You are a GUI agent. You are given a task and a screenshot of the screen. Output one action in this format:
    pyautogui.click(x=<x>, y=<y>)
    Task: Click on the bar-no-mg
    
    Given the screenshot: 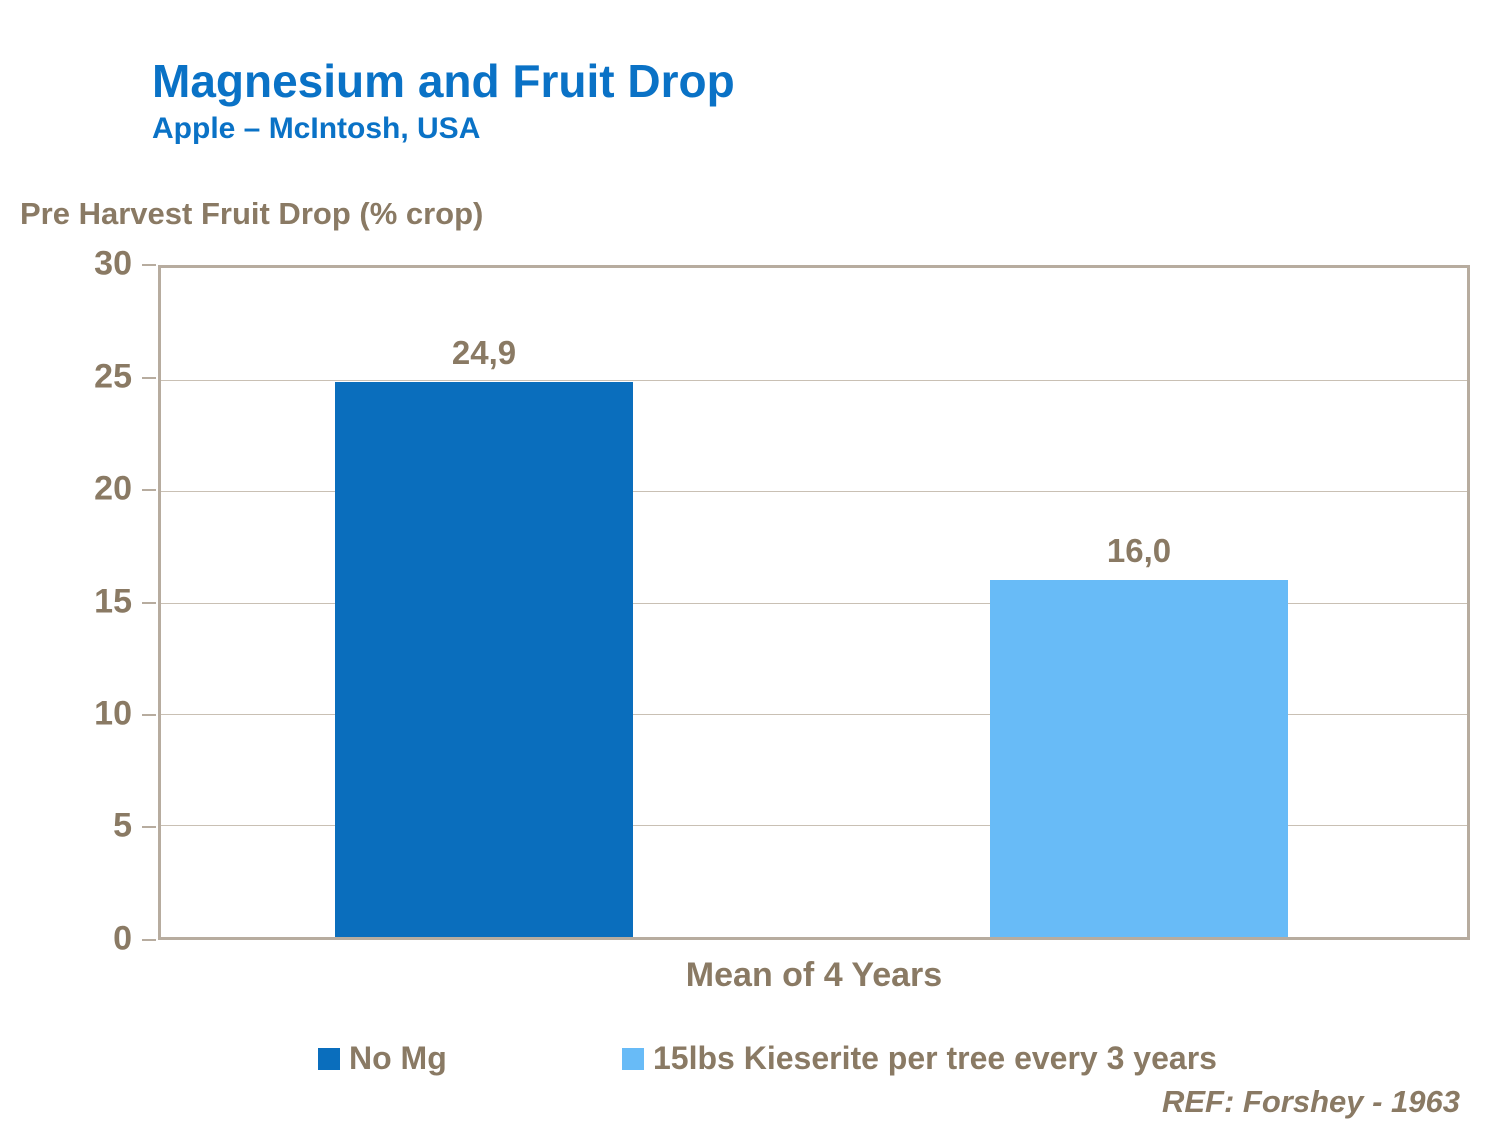 What is the action you would take?
    pyautogui.click(x=484, y=659)
    